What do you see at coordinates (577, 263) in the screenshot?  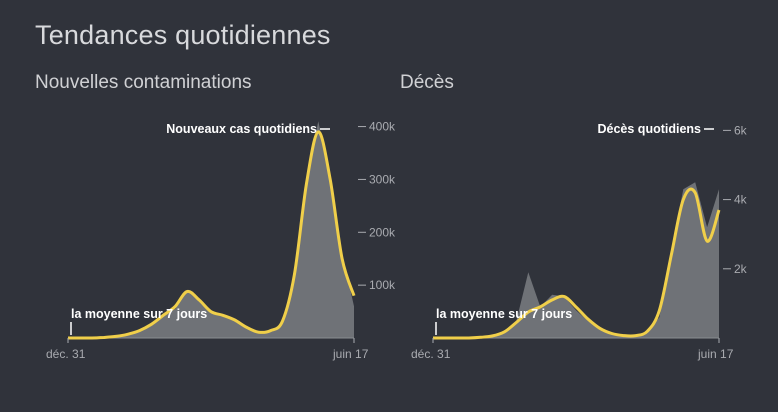 I see `moving-average-line` at bounding box center [577, 263].